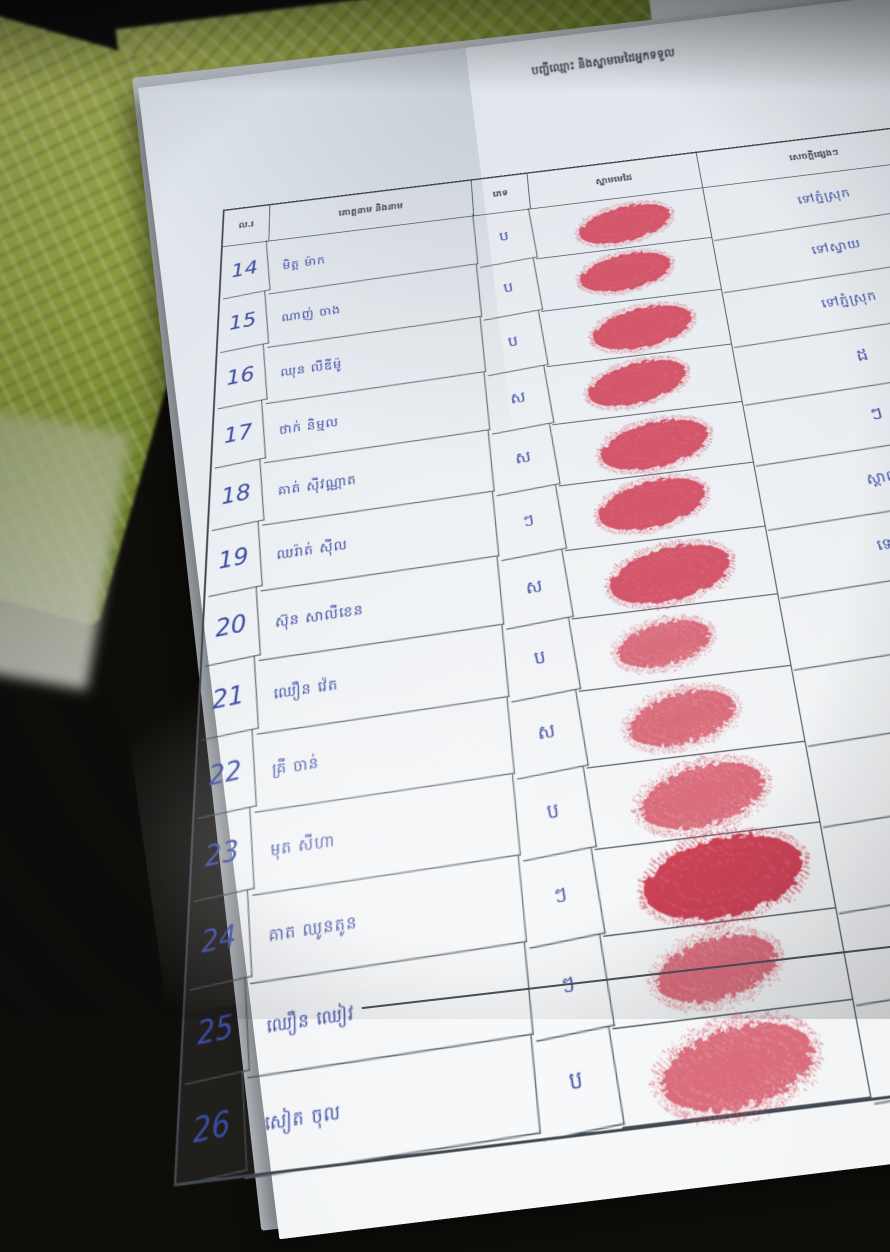  I want to click on row-number: 21, so click(228, 698).